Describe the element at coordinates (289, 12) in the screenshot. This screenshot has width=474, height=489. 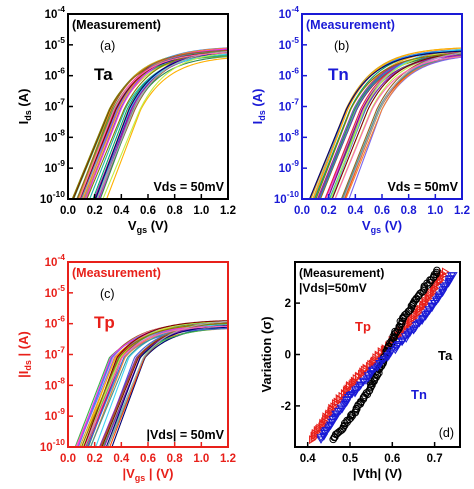
I see `y-tick-label: 10⁻⁴` at that location.